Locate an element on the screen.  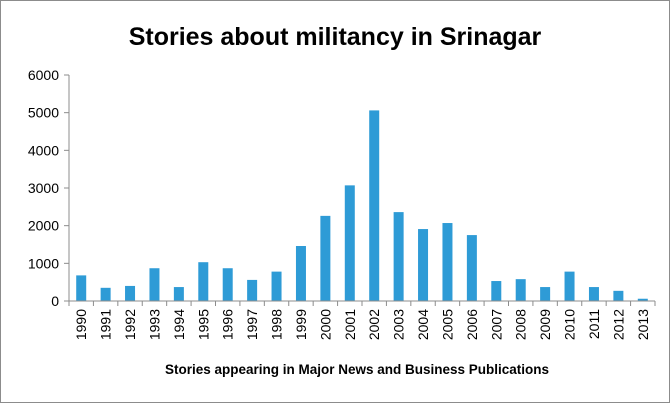
x-tick-label: 2007 is located at coordinates (496, 324).